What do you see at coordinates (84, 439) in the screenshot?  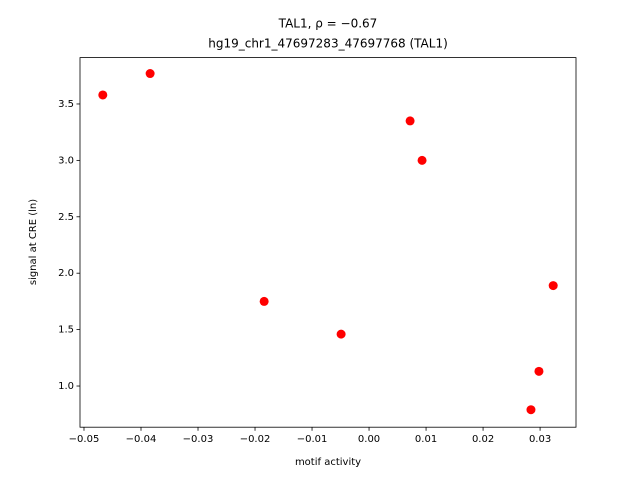 I see `x-tick-label: −0.05` at bounding box center [84, 439].